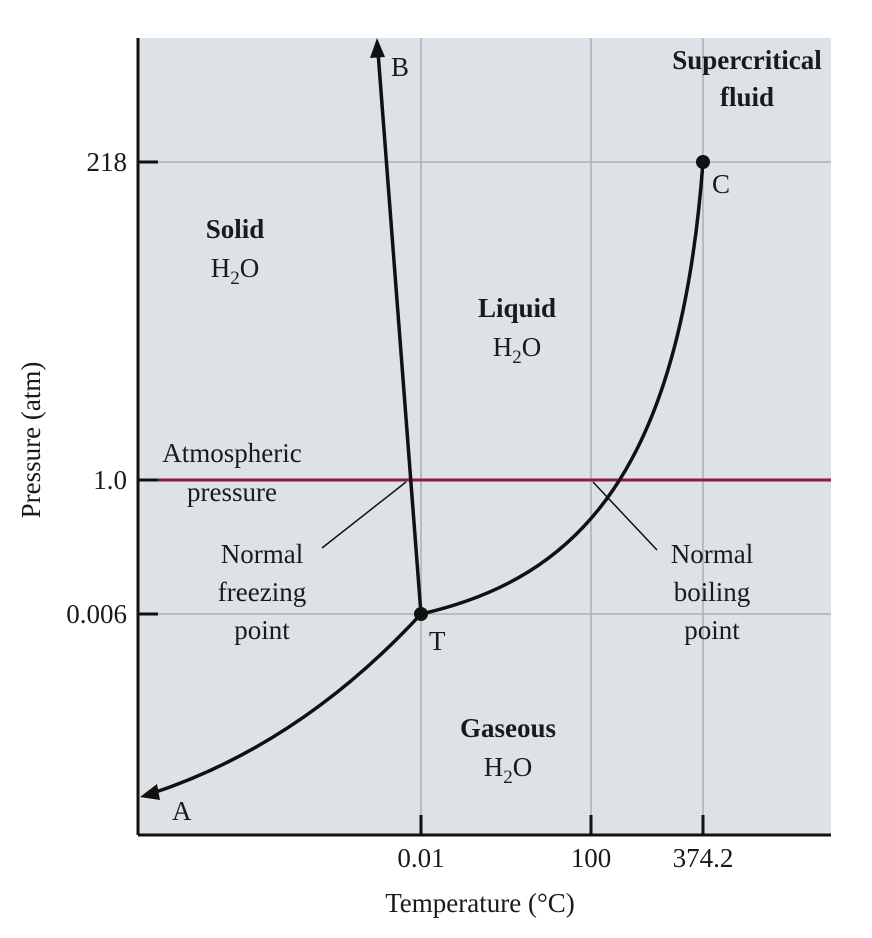  Describe the element at coordinates (721, 184) in the screenshot. I see `label-C: C` at that location.